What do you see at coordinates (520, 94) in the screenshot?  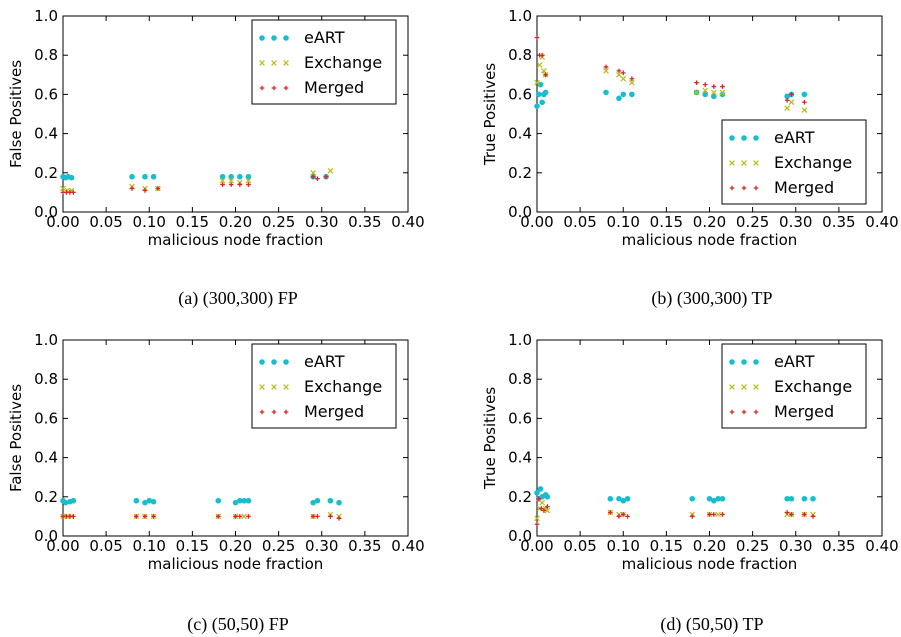 I see `y-tick-label: 0.6` at bounding box center [520, 94].